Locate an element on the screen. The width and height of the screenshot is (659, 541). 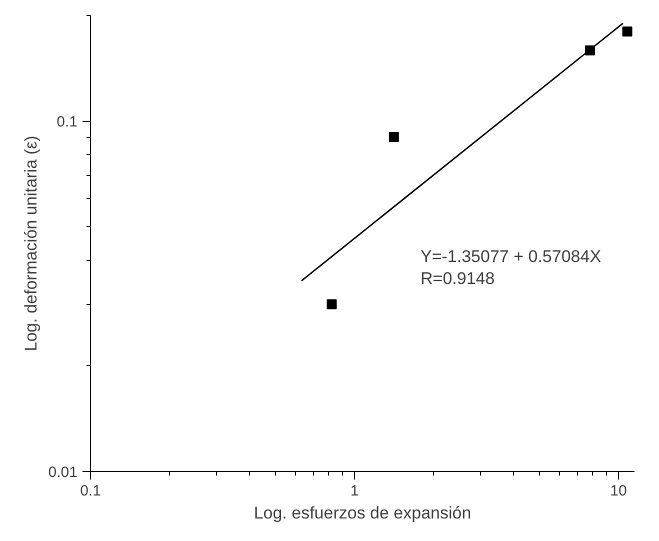
x-axis-title: Log. esfuerzos de expansión is located at coordinates (363, 513).